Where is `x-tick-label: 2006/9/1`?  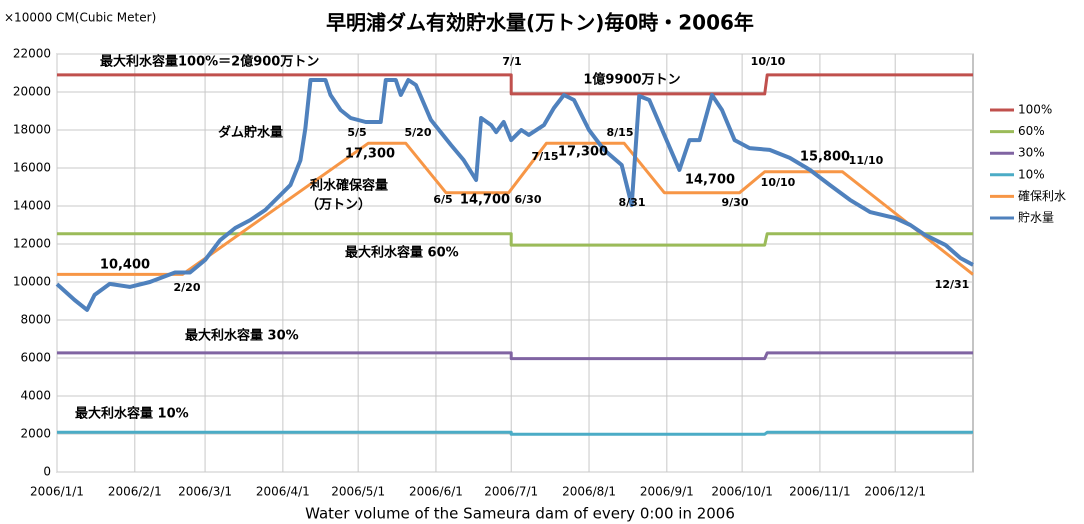 x-tick-label: 2006/9/1 is located at coordinates (667, 492).